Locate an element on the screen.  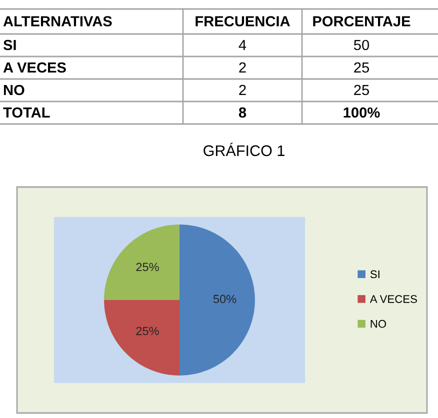
legend-label: A VECES is located at coordinates (393, 299).